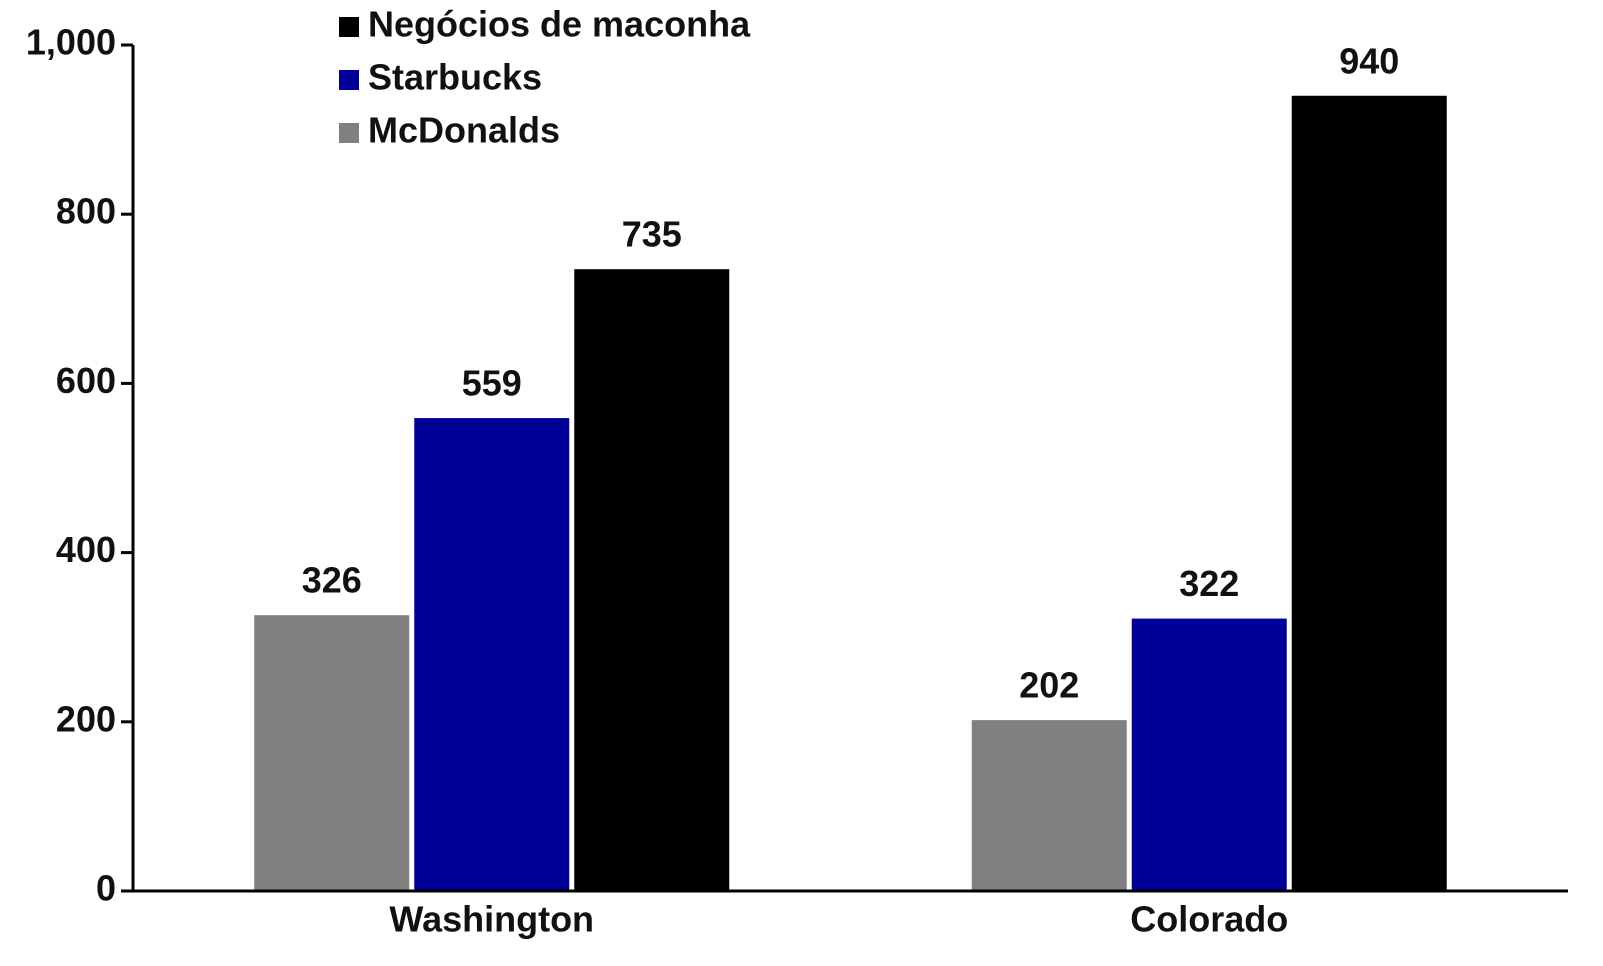 The width and height of the screenshot is (1603, 966). What do you see at coordinates (492, 383) in the screenshot?
I see `value-label: 559` at bounding box center [492, 383].